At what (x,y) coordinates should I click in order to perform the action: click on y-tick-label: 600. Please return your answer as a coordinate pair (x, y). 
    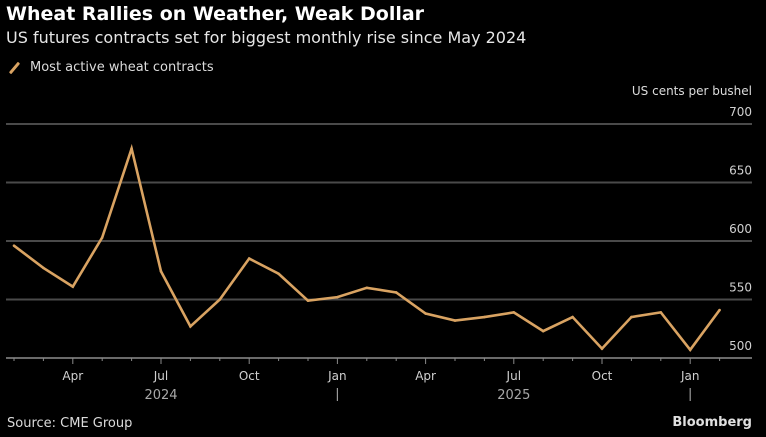
    Looking at the image, I should click on (740, 229).